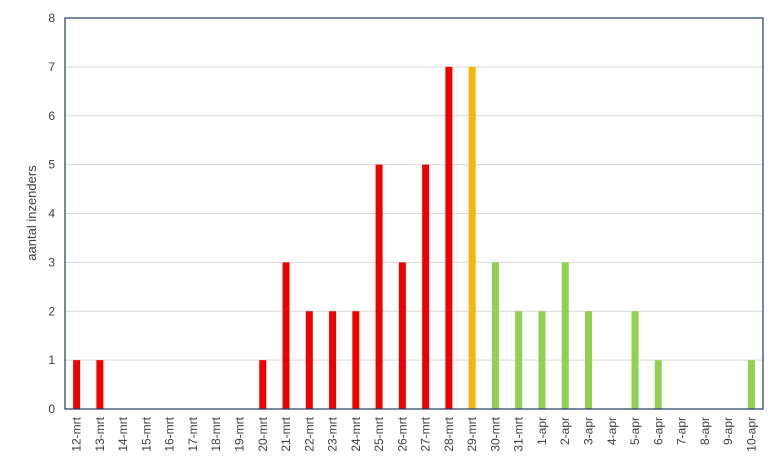 This screenshot has width=780, height=473. I want to click on x-tick-label: 6-apr, so click(658, 431).